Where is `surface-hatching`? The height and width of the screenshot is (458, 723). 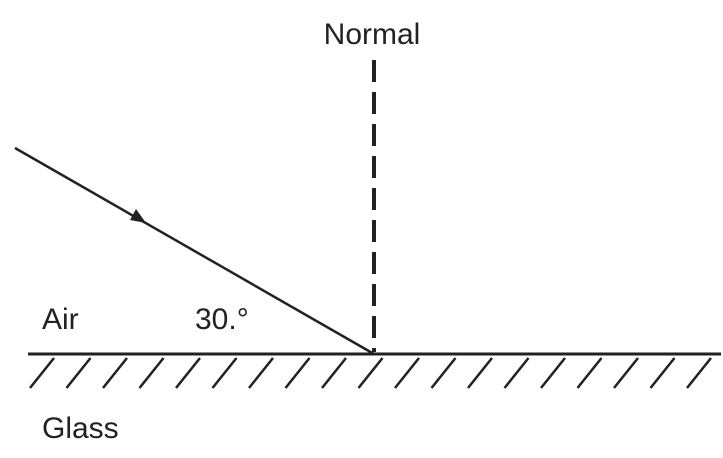 surface-hatching is located at coordinates (370, 373).